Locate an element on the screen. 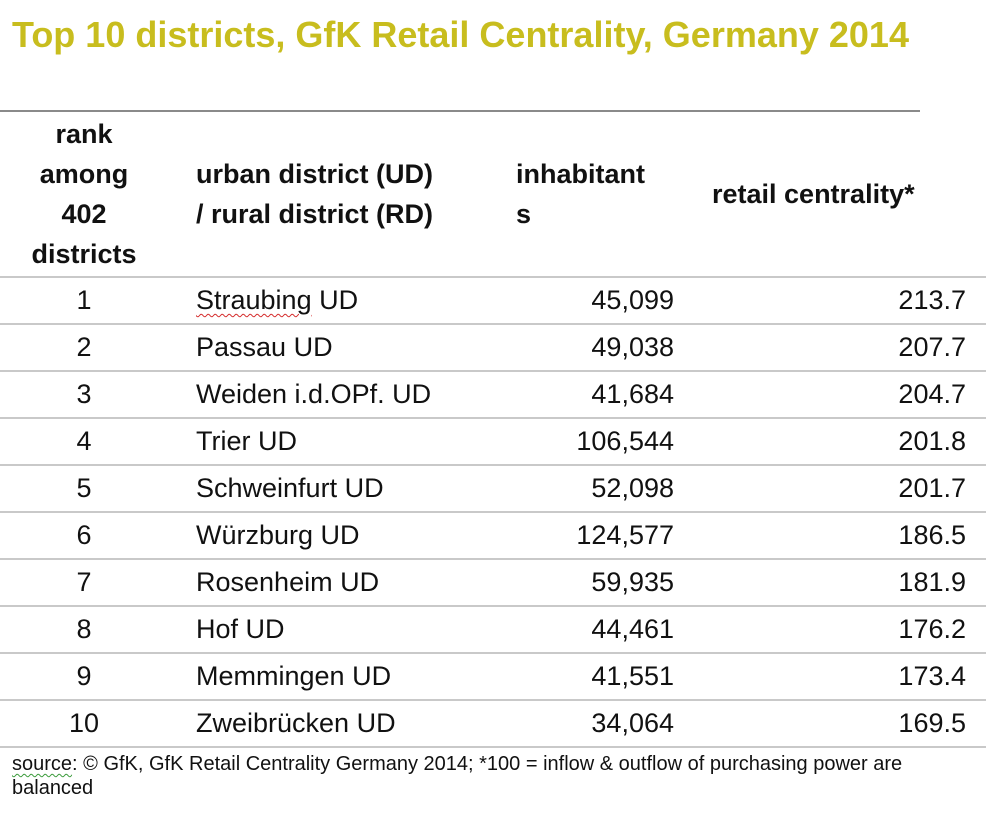 The image size is (1000, 816). district-cell: Zweibrücken UD is located at coordinates (327, 724).